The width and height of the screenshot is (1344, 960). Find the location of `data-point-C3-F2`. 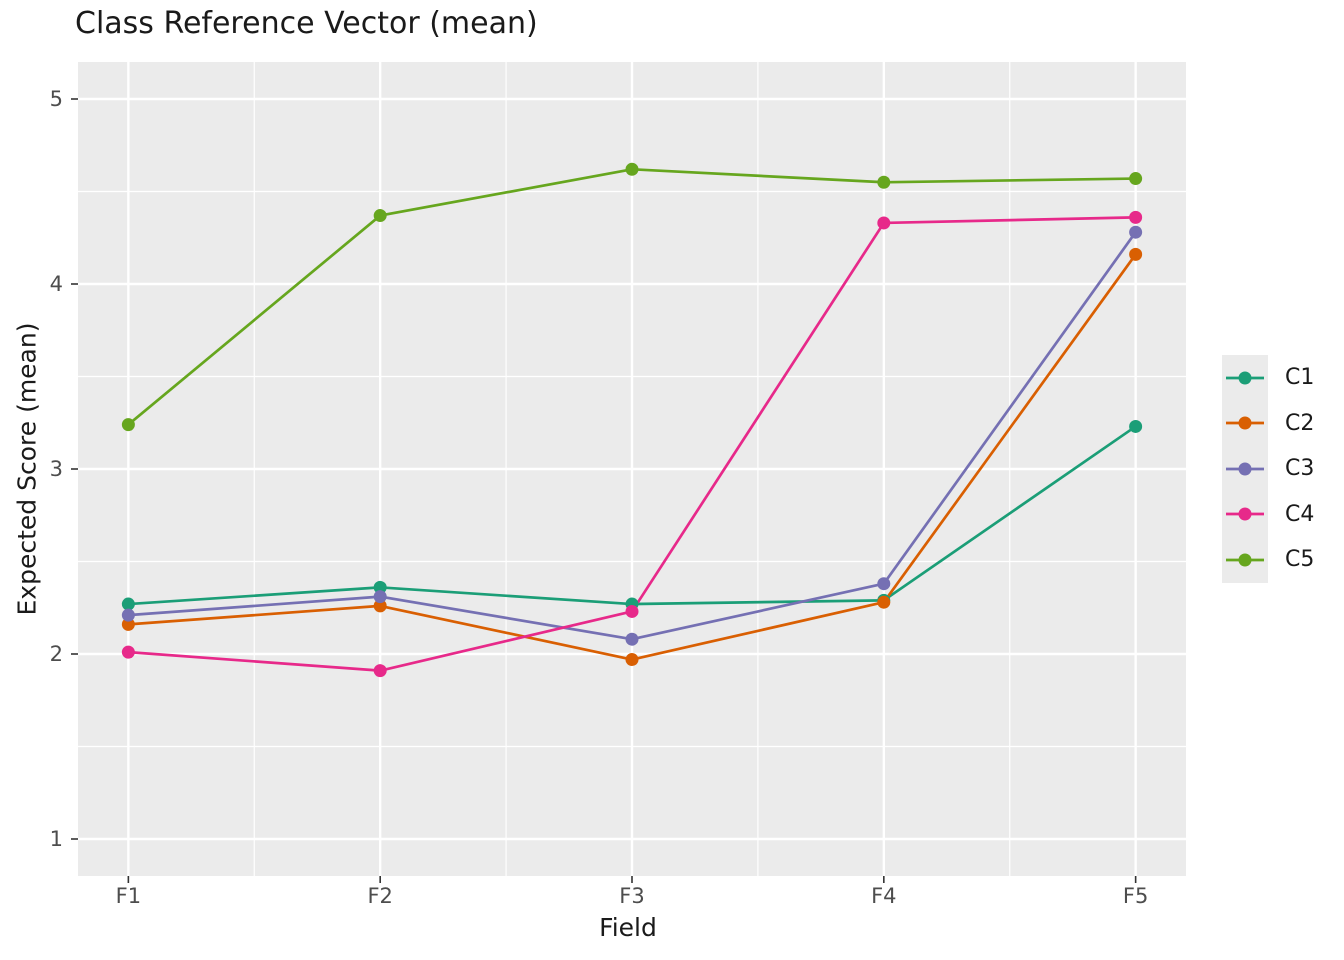

data-point-C3-F2 is located at coordinates (380, 597).